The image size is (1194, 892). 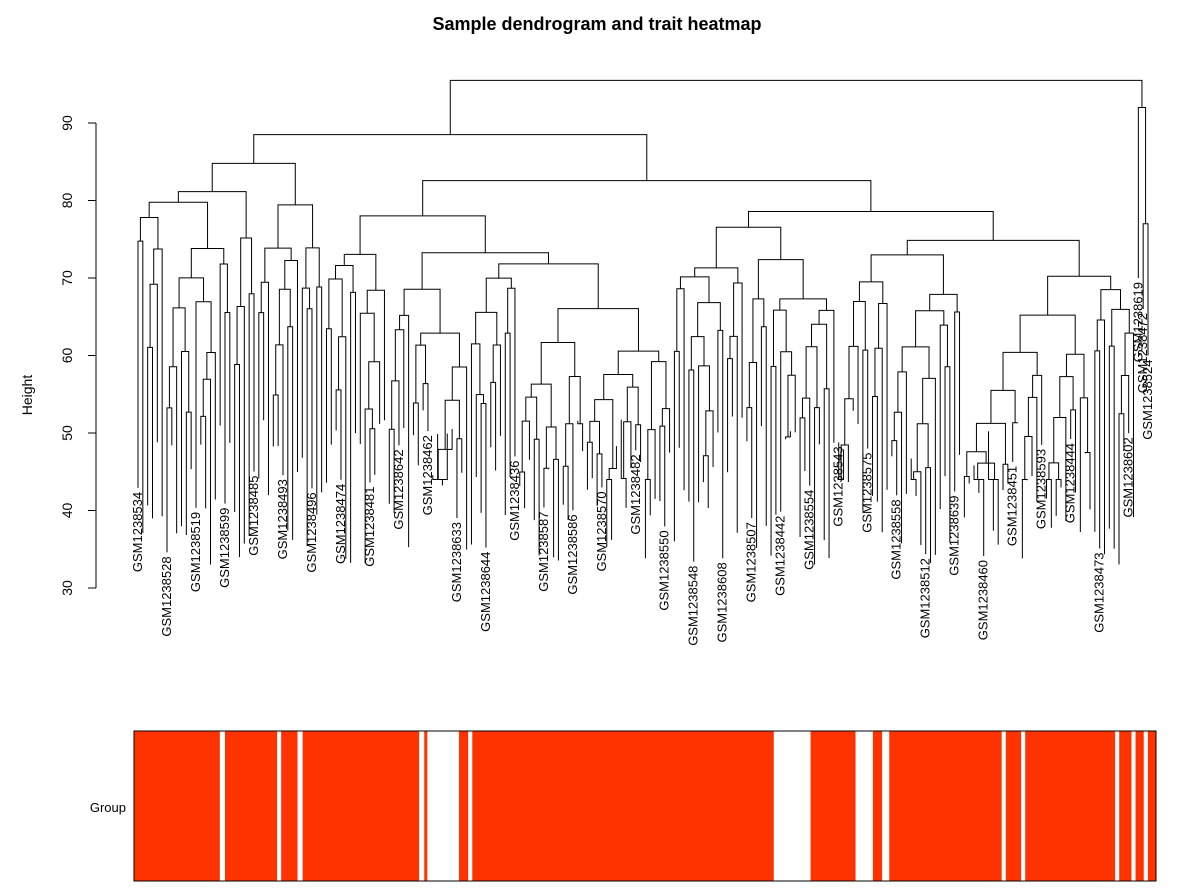 What do you see at coordinates (67, 356) in the screenshot?
I see `y-tick-label: 60` at bounding box center [67, 356].